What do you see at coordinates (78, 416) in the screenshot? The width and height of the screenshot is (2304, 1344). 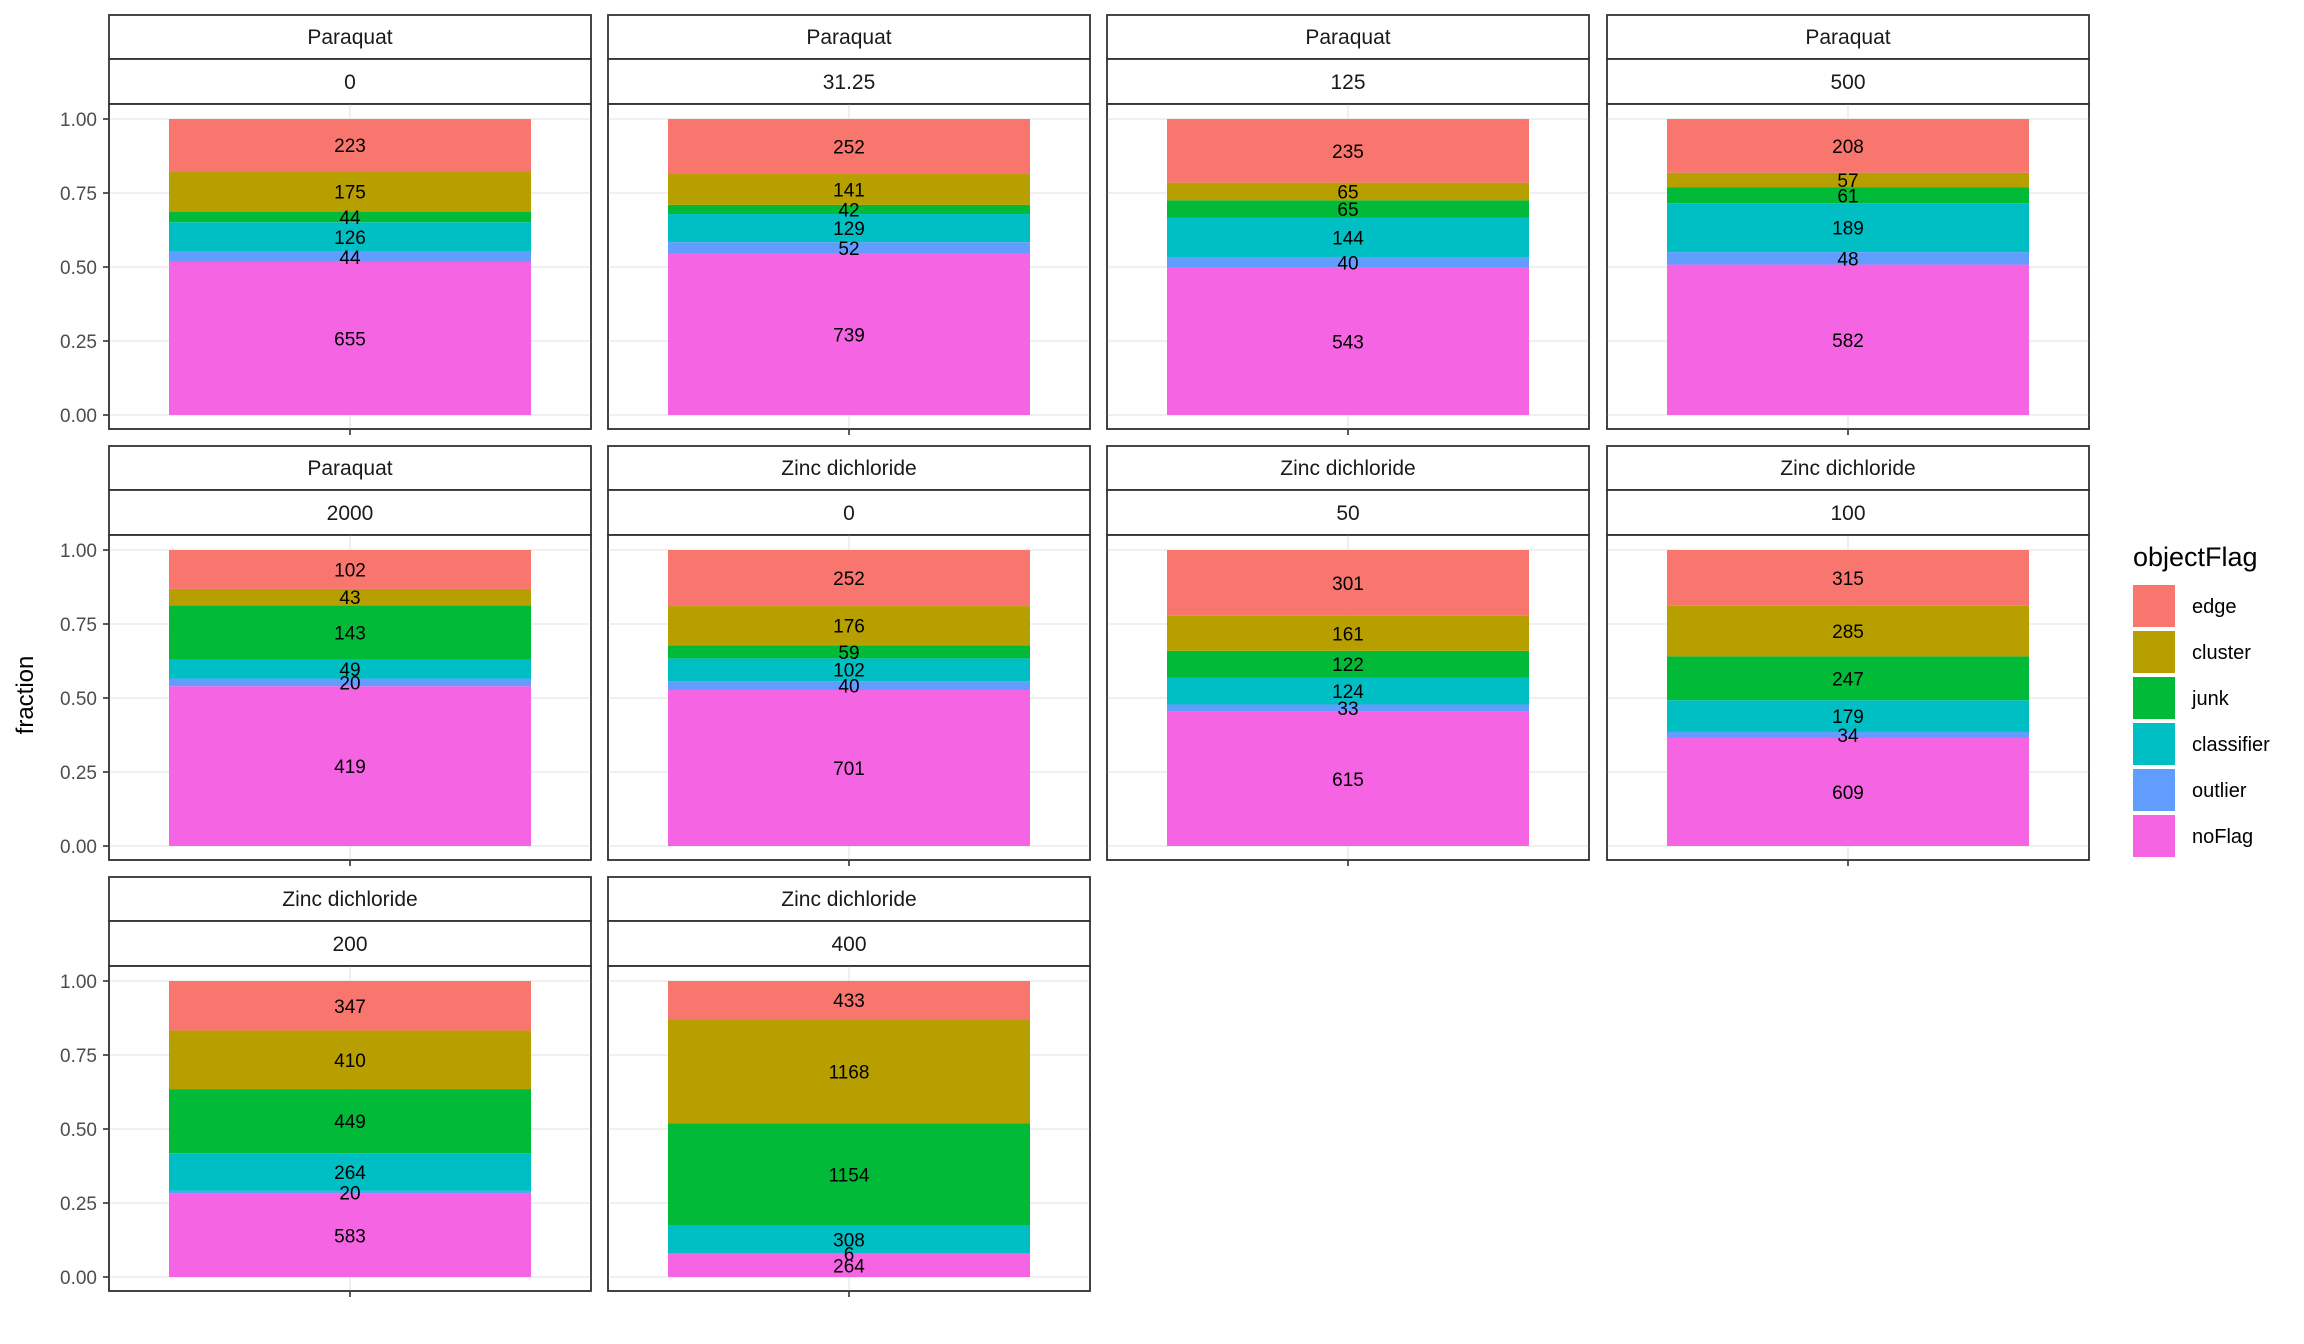 I see `y-tick-label: 0.00` at bounding box center [78, 416].